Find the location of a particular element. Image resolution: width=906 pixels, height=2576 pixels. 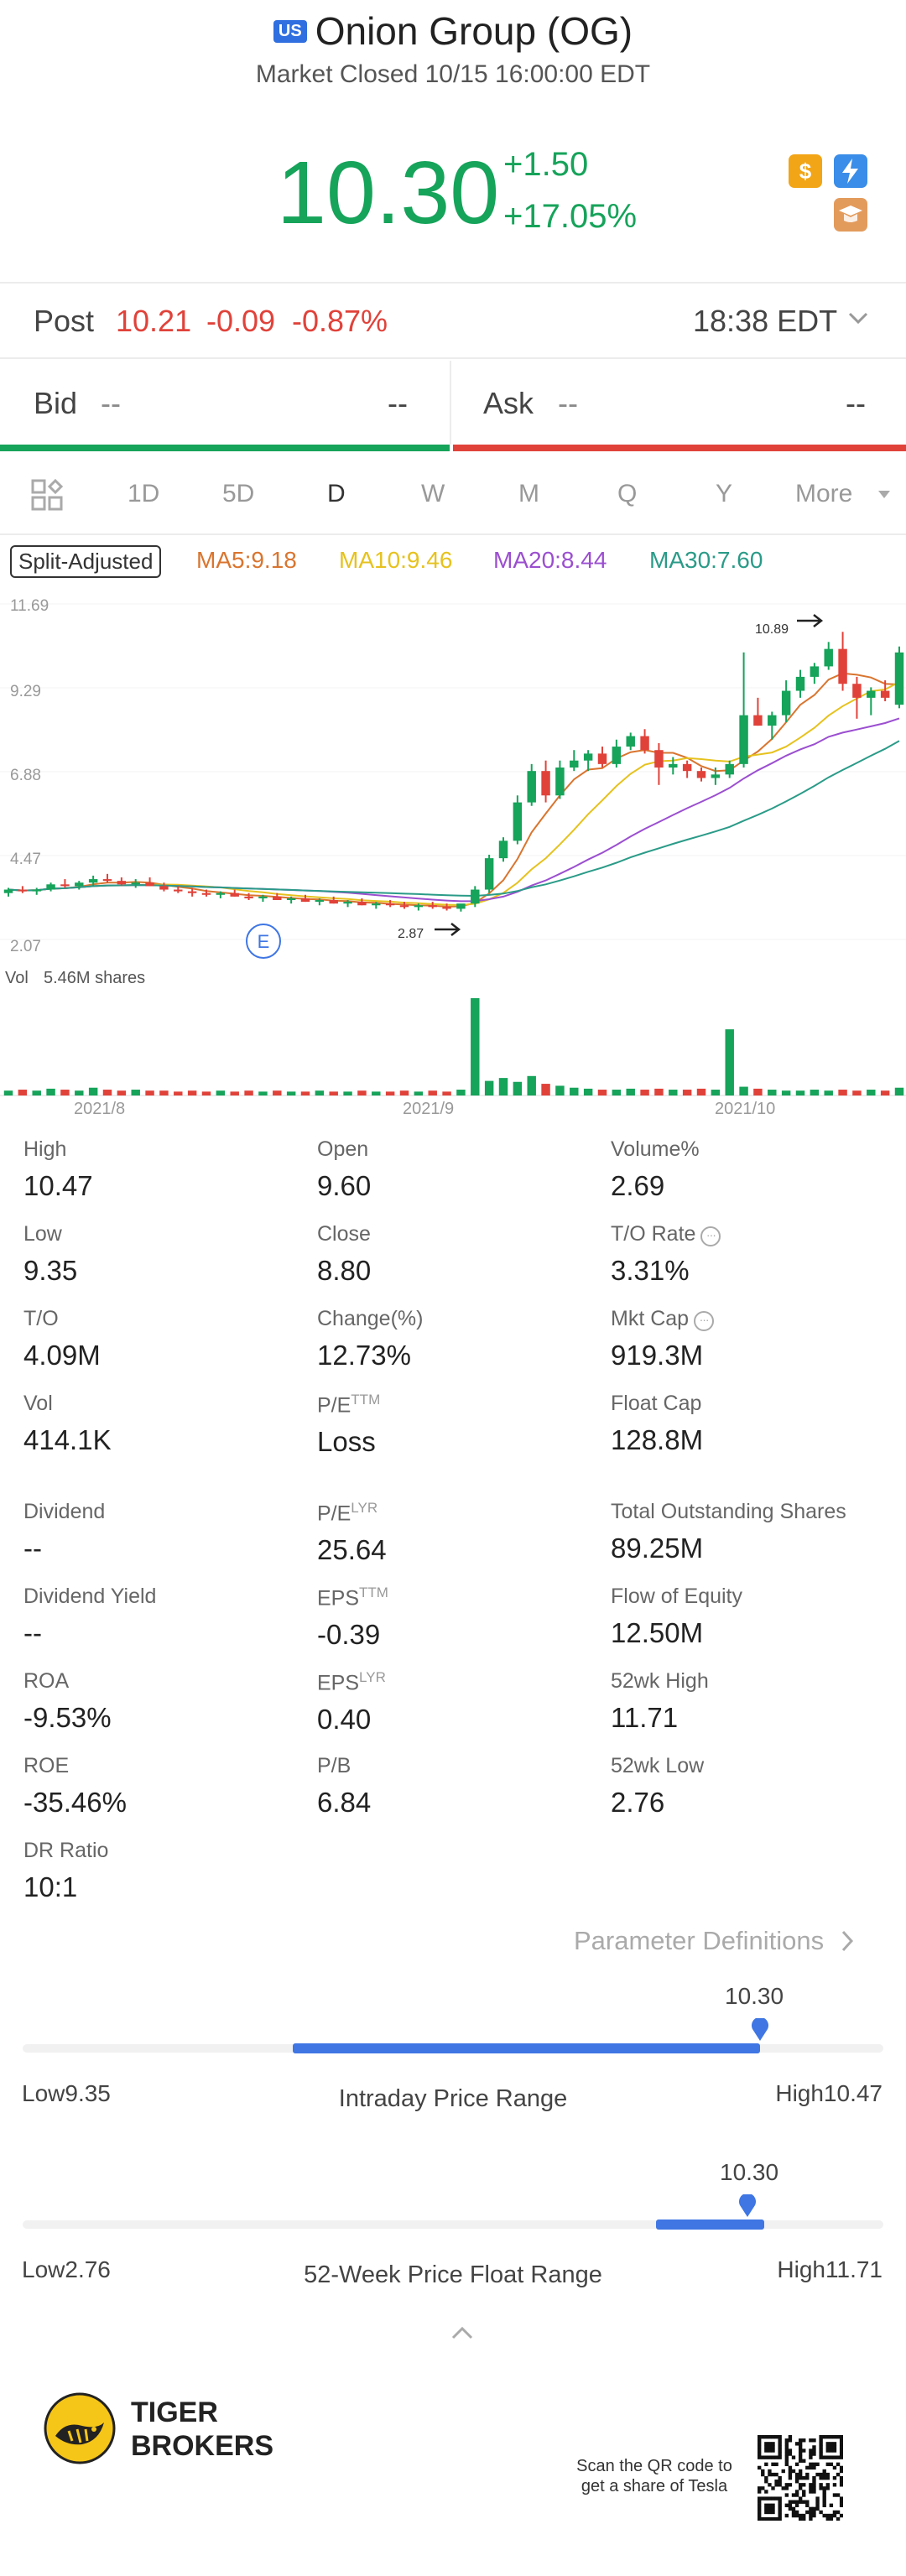

volume-value: 5.46M shares is located at coordinates (95, 978).